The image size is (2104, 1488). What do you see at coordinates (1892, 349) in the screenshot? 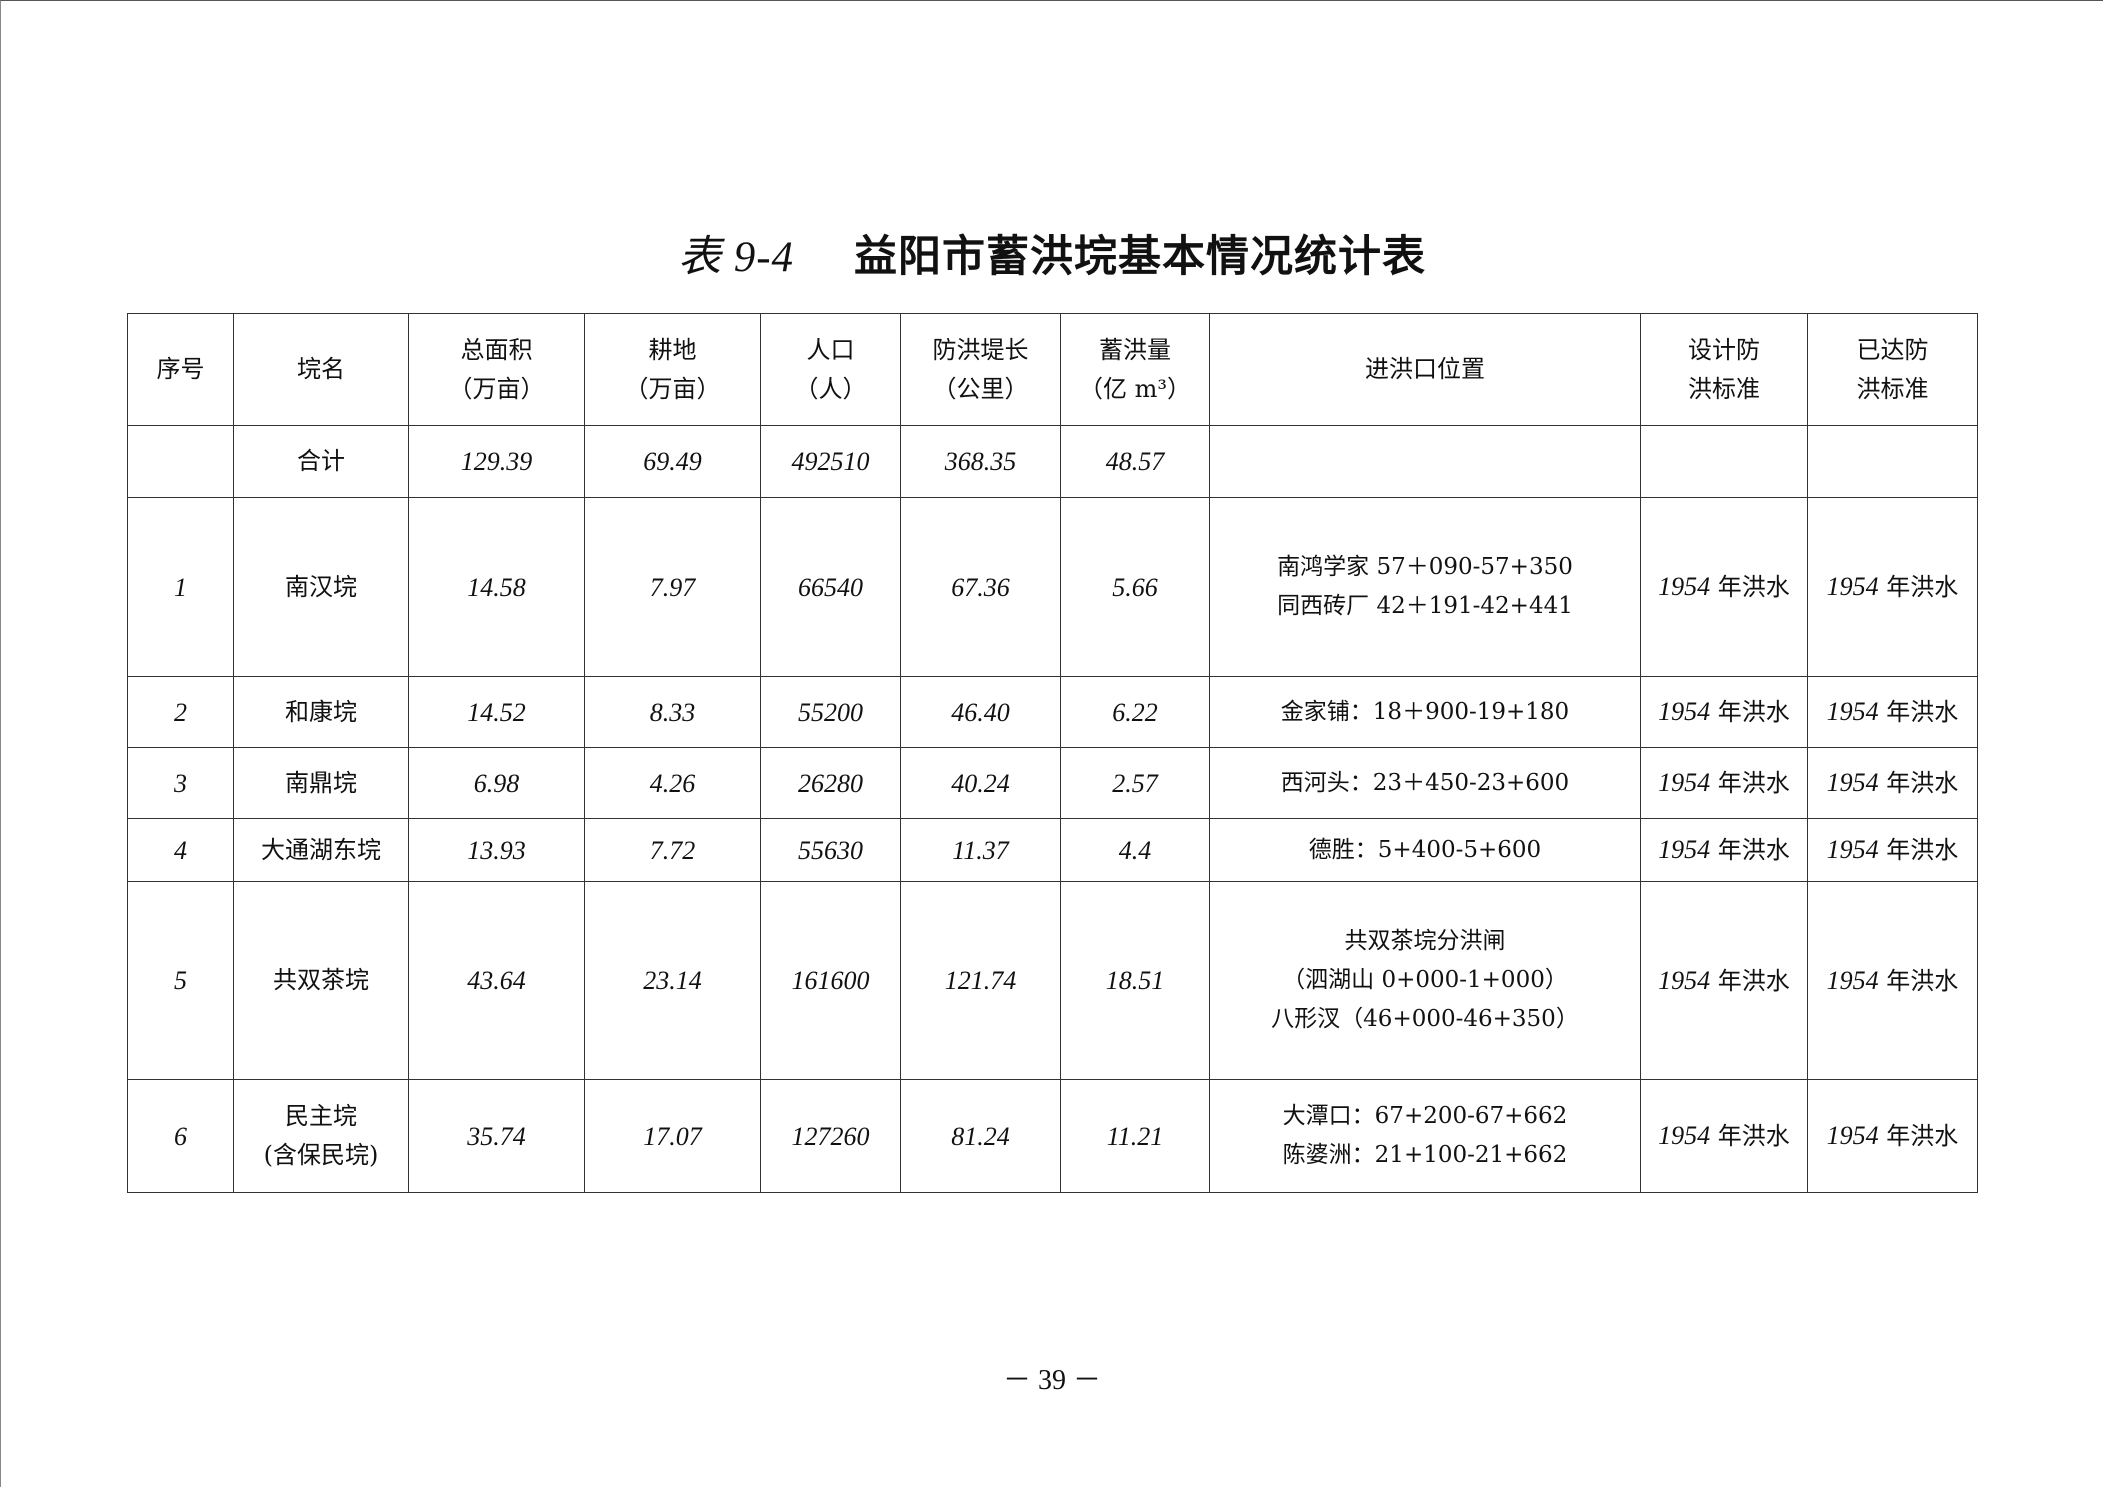
I see `column-header-line: 已达防` at bounding box center [1892, 349].